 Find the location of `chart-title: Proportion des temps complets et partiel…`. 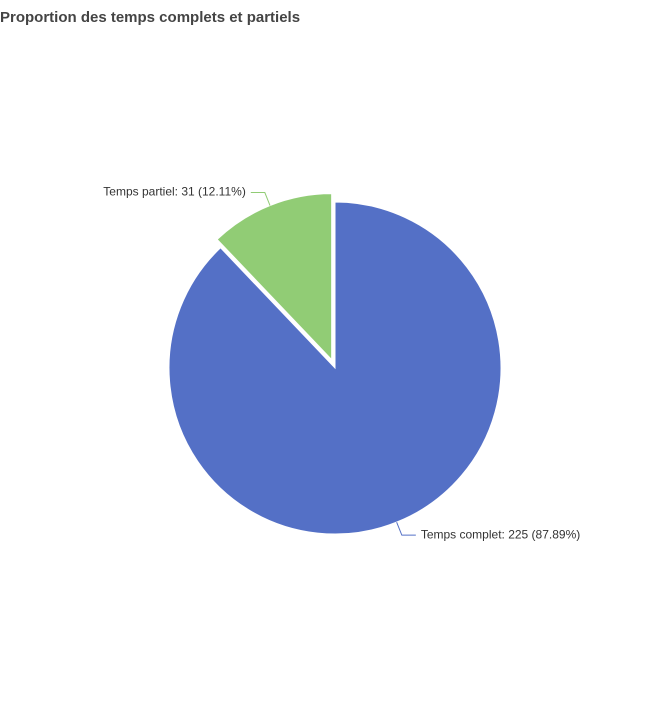

chart-title: Proportion des temps complets et partiel… is located at coordinates (150, 17).